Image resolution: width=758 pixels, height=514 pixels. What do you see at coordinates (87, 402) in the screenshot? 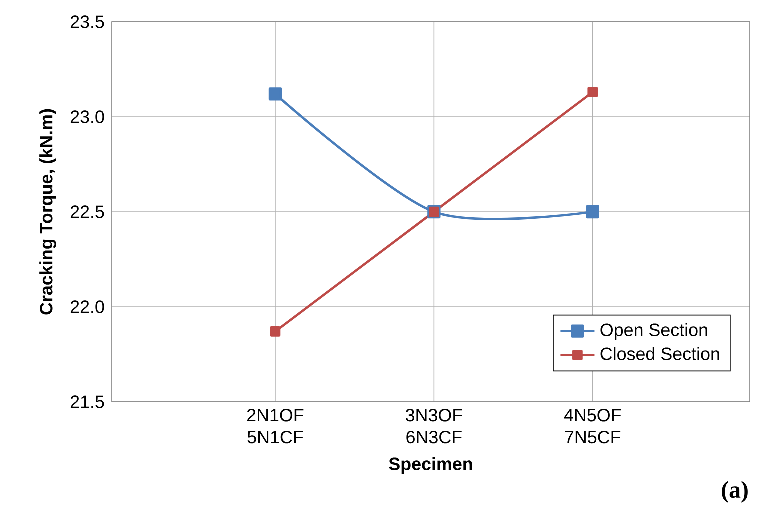
I see `y-tick-label: 21.5` at bounding box center [87, 402].